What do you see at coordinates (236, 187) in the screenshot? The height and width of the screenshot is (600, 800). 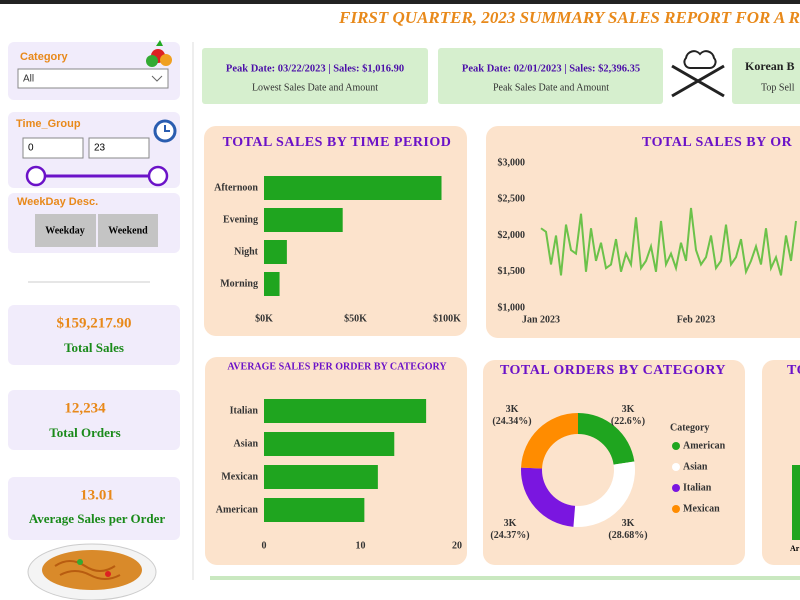 I see `y-tick-label: Afternoon` at bounding box center [236, 187].